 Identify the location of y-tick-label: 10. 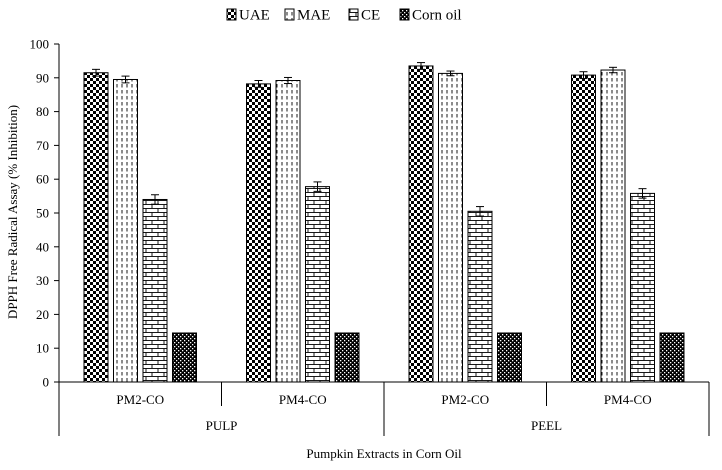
(42, 348).